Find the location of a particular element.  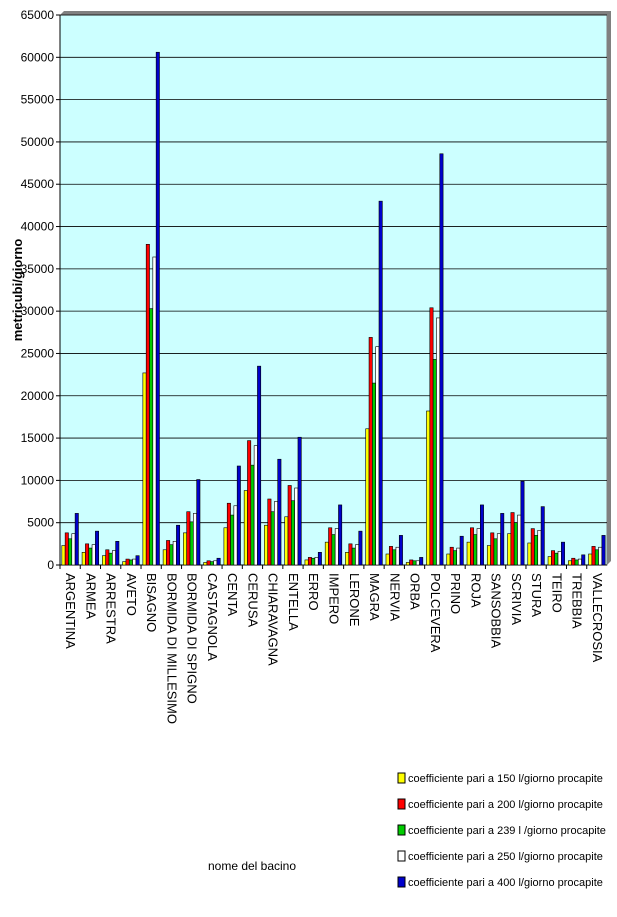

x-tick-label: IMPERO is located at coordinates (334, 598).